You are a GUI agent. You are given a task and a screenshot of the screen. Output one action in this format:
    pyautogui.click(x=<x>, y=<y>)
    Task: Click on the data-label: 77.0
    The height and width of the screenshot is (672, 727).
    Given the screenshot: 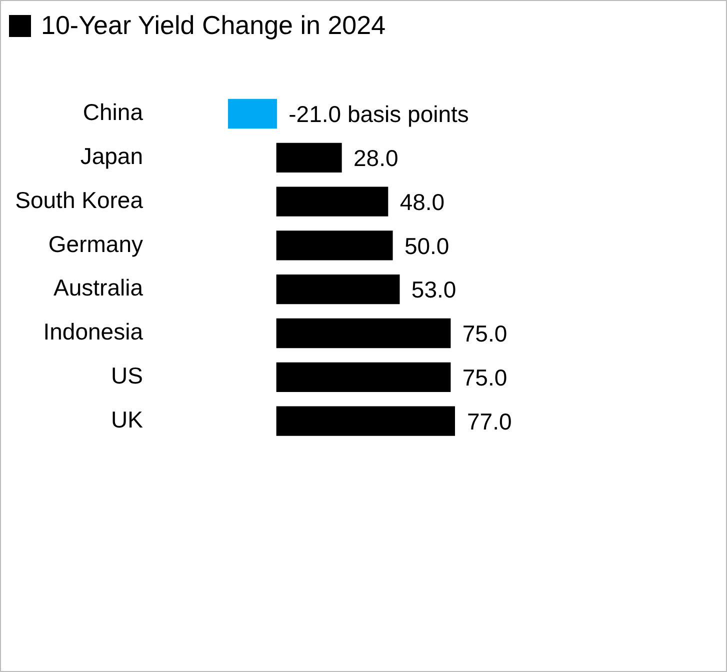 What is the action you would take?
    pyautogui.click(x=489, y=421)
    